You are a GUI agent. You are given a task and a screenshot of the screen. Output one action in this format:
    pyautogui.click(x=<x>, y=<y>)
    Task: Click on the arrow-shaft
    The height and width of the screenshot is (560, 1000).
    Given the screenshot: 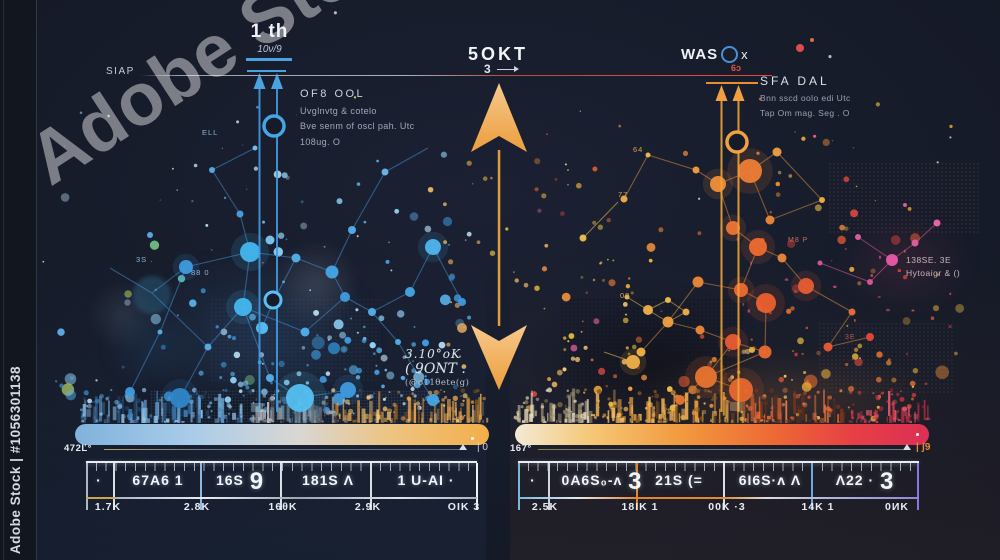 What is the action you would take?
    pyautogui.click(x=499, y=238)
    